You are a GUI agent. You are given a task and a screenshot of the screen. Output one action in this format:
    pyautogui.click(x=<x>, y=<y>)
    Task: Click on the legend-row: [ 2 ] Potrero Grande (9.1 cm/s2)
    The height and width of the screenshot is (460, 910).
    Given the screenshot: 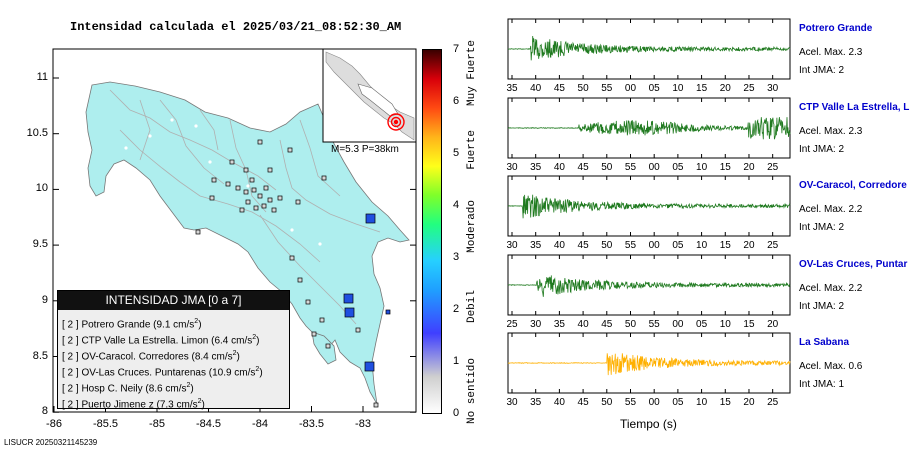 What is the action you would take?
    pyautogui.click(x=173, y=322)
    